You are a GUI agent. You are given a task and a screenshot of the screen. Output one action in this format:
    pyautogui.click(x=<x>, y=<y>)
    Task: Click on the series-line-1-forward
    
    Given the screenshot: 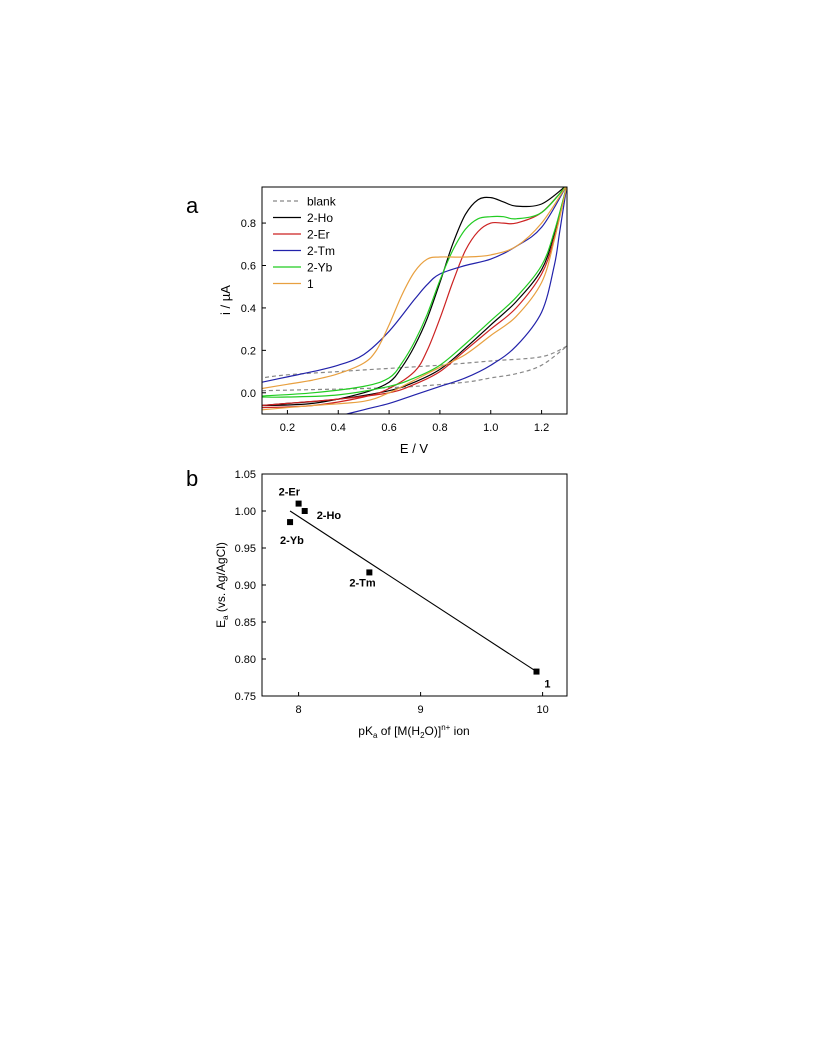 What is the action you would take?
    pyautogui.click(x=414, y=288)
    